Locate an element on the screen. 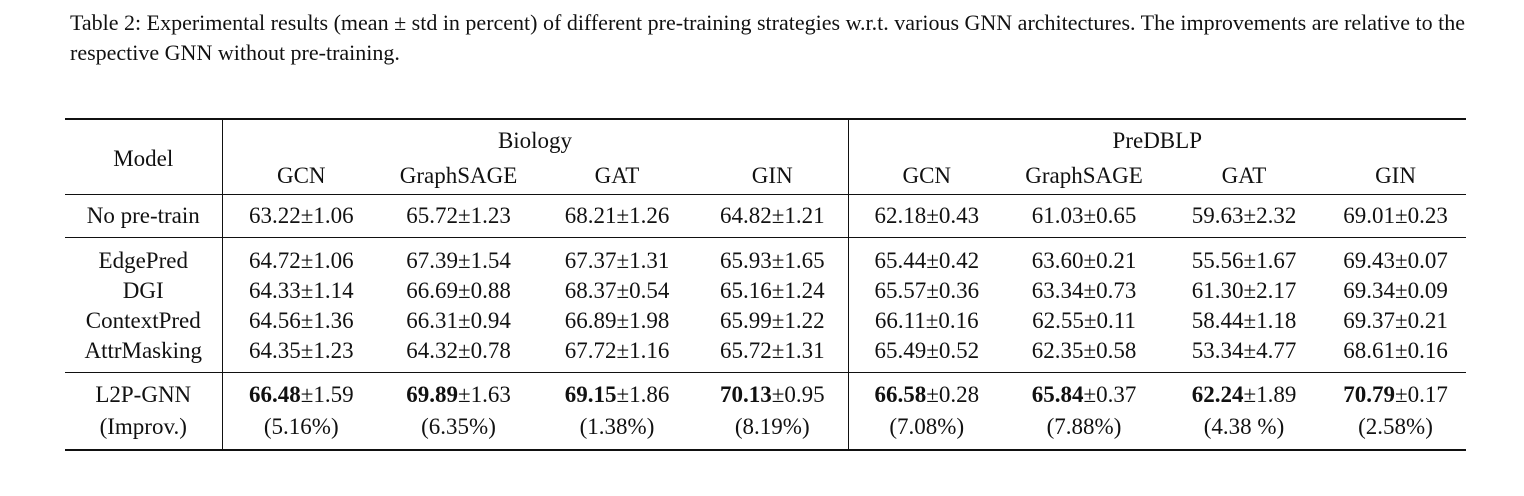 This screenshot has width=1524, height=496. std-value: 0.73 is located at coordinates (1116, 290).